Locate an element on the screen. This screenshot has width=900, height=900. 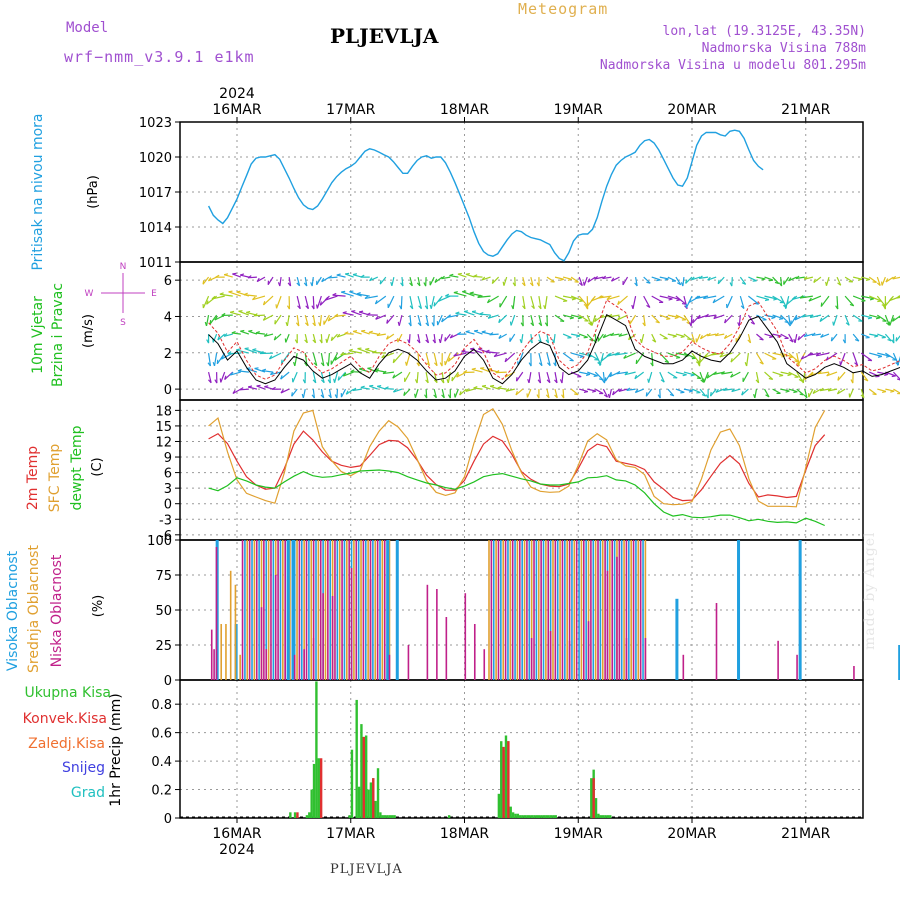
wind-gust-line is located at coordinates (554, 339).